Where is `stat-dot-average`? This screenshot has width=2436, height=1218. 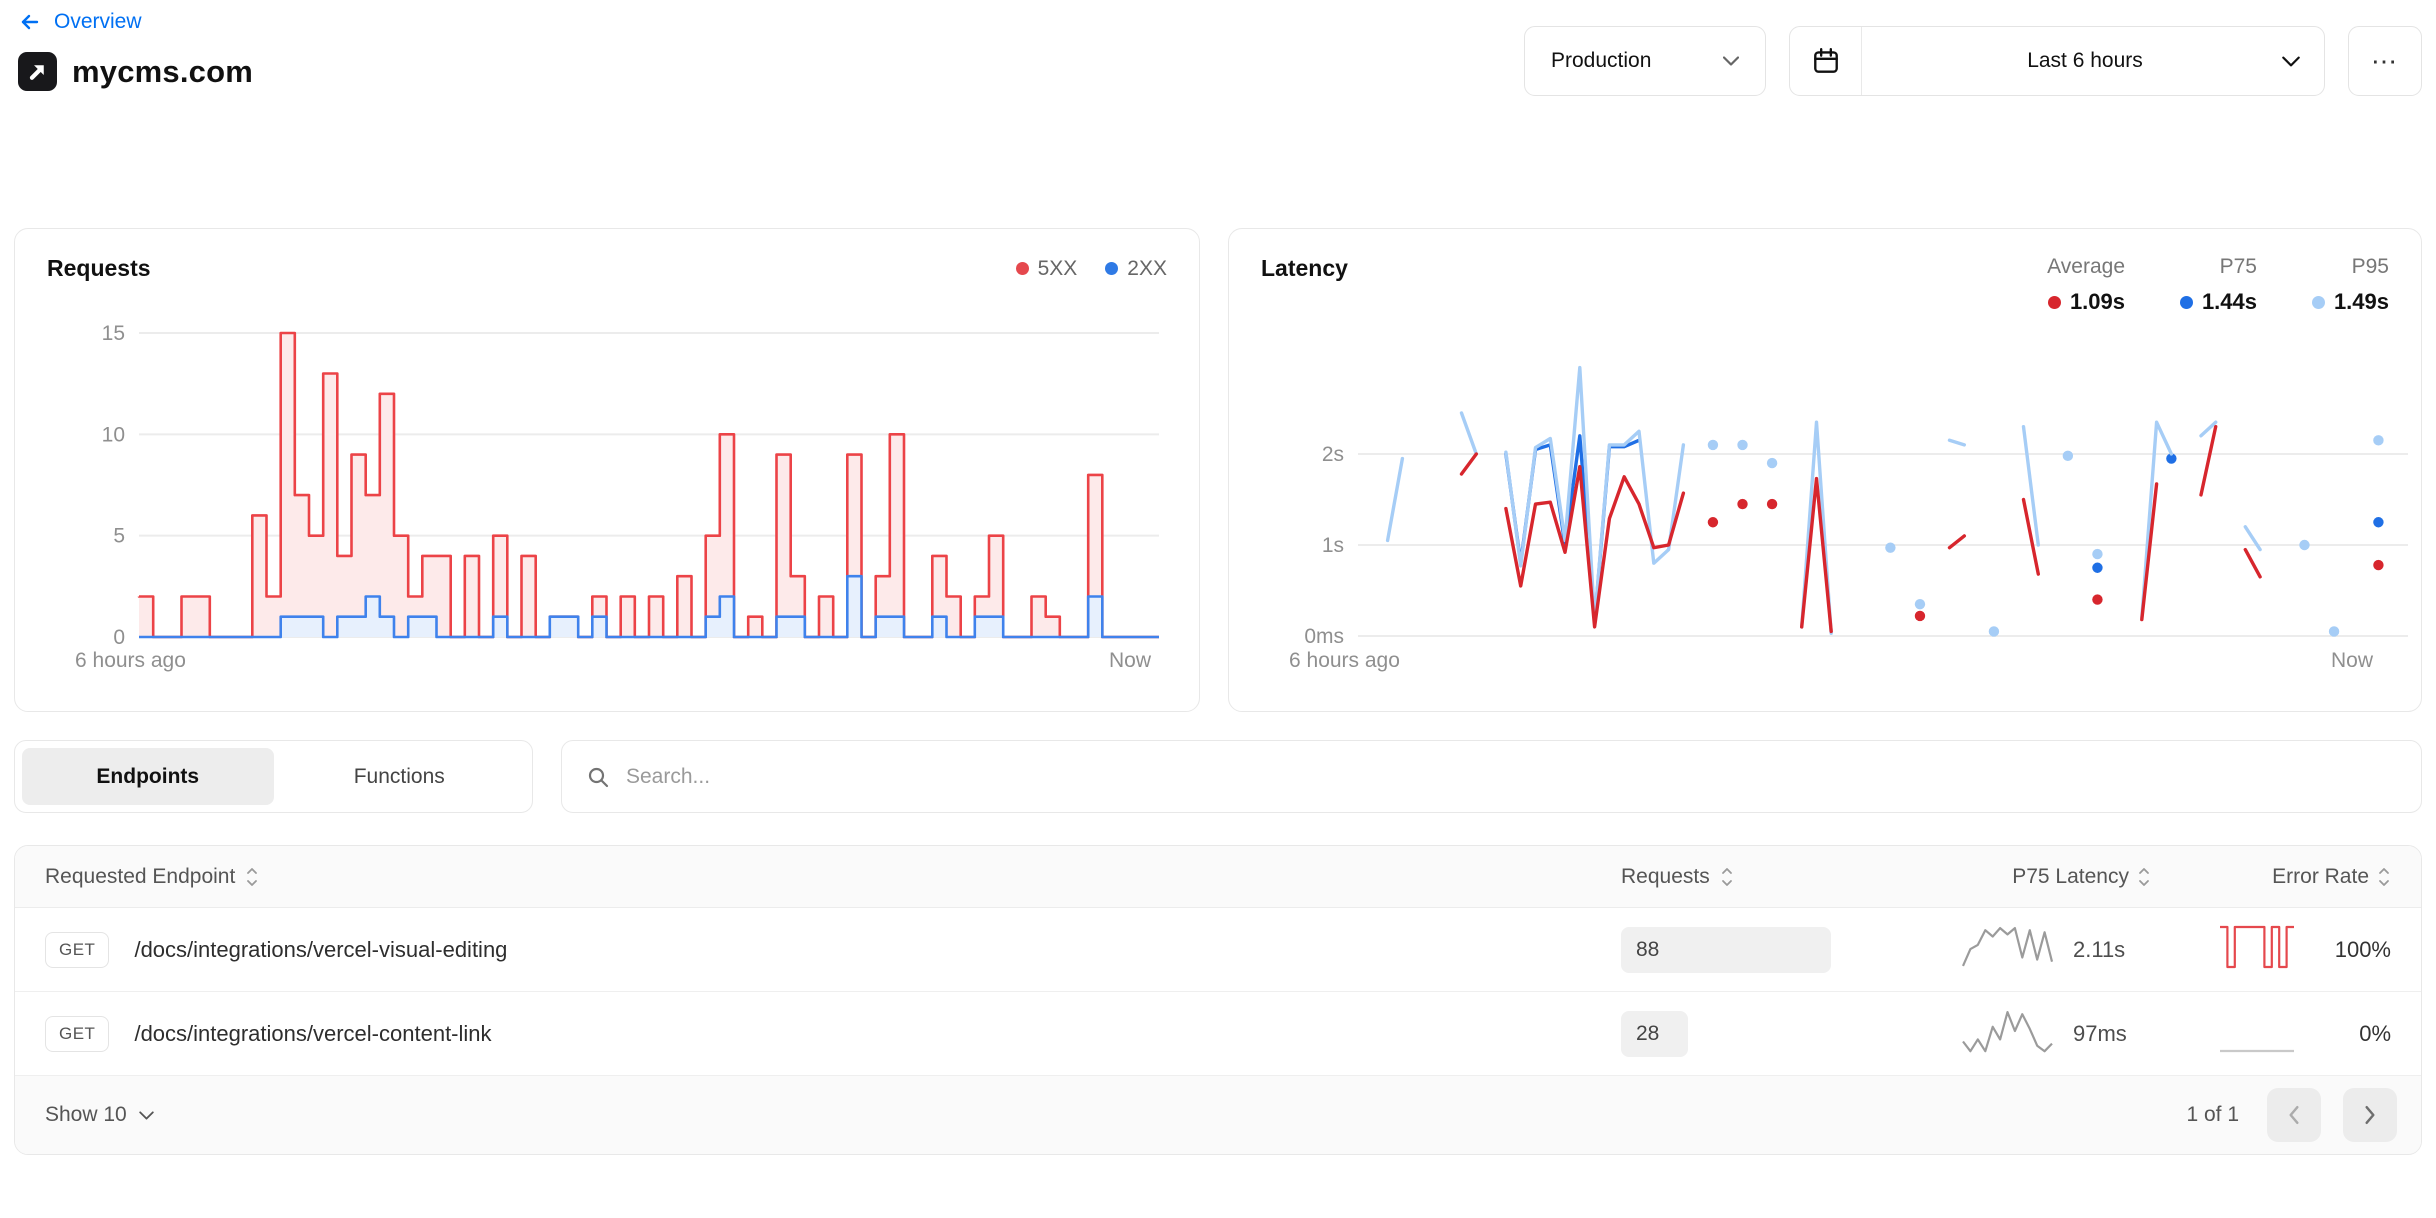 stat-dot-average is located at coordinates (2054, 302).